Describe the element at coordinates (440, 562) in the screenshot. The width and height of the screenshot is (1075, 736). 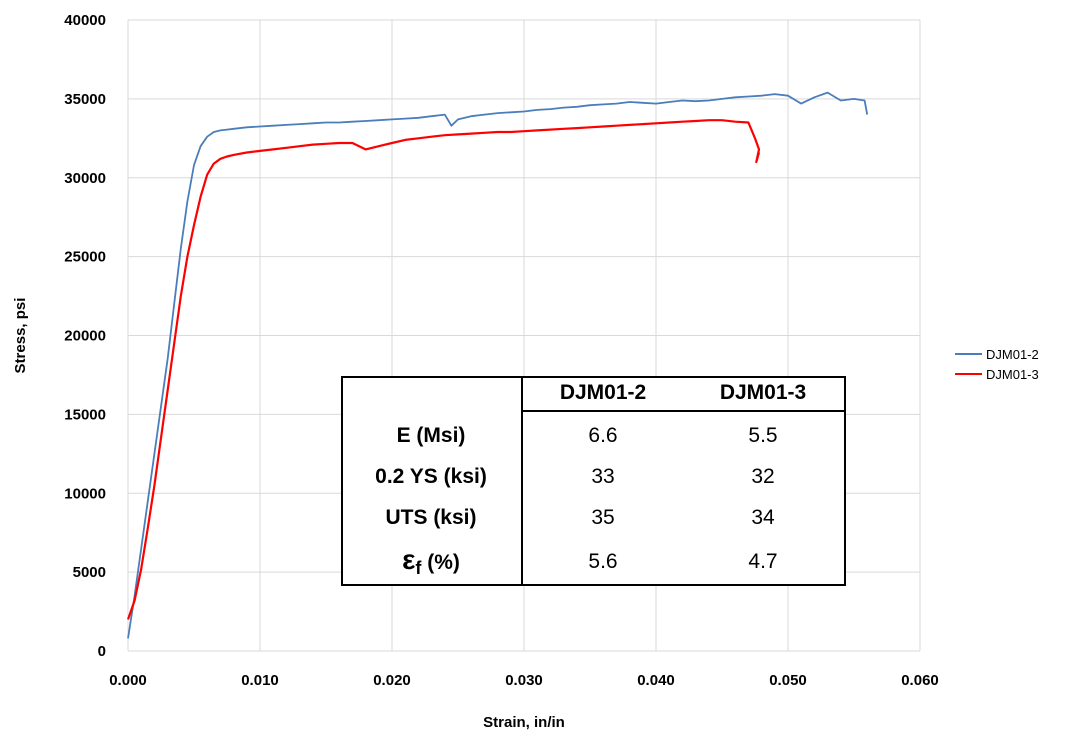
I see `elongation-unit: (%)` at that location.